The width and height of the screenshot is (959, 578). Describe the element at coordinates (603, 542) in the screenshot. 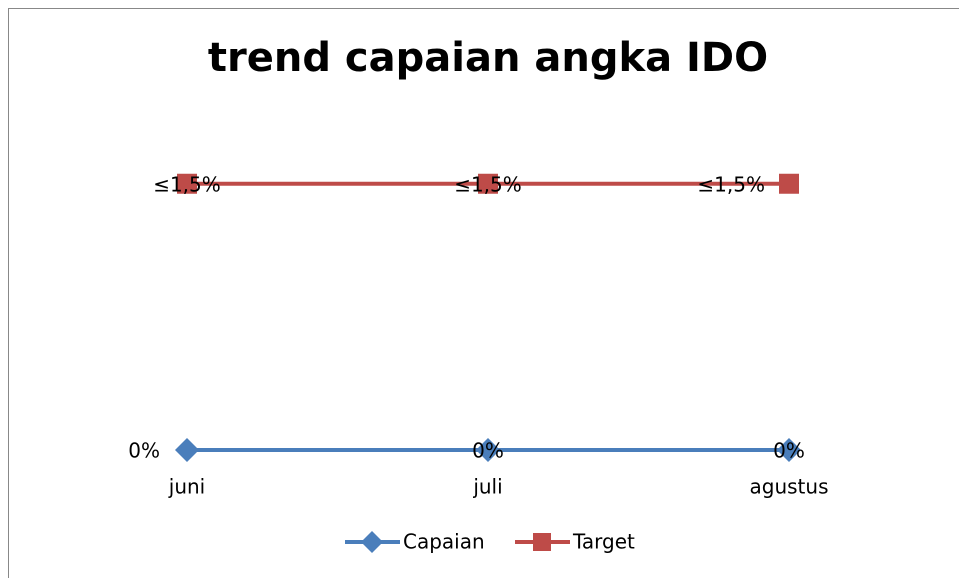

I see `legend-label: Target` at that location.